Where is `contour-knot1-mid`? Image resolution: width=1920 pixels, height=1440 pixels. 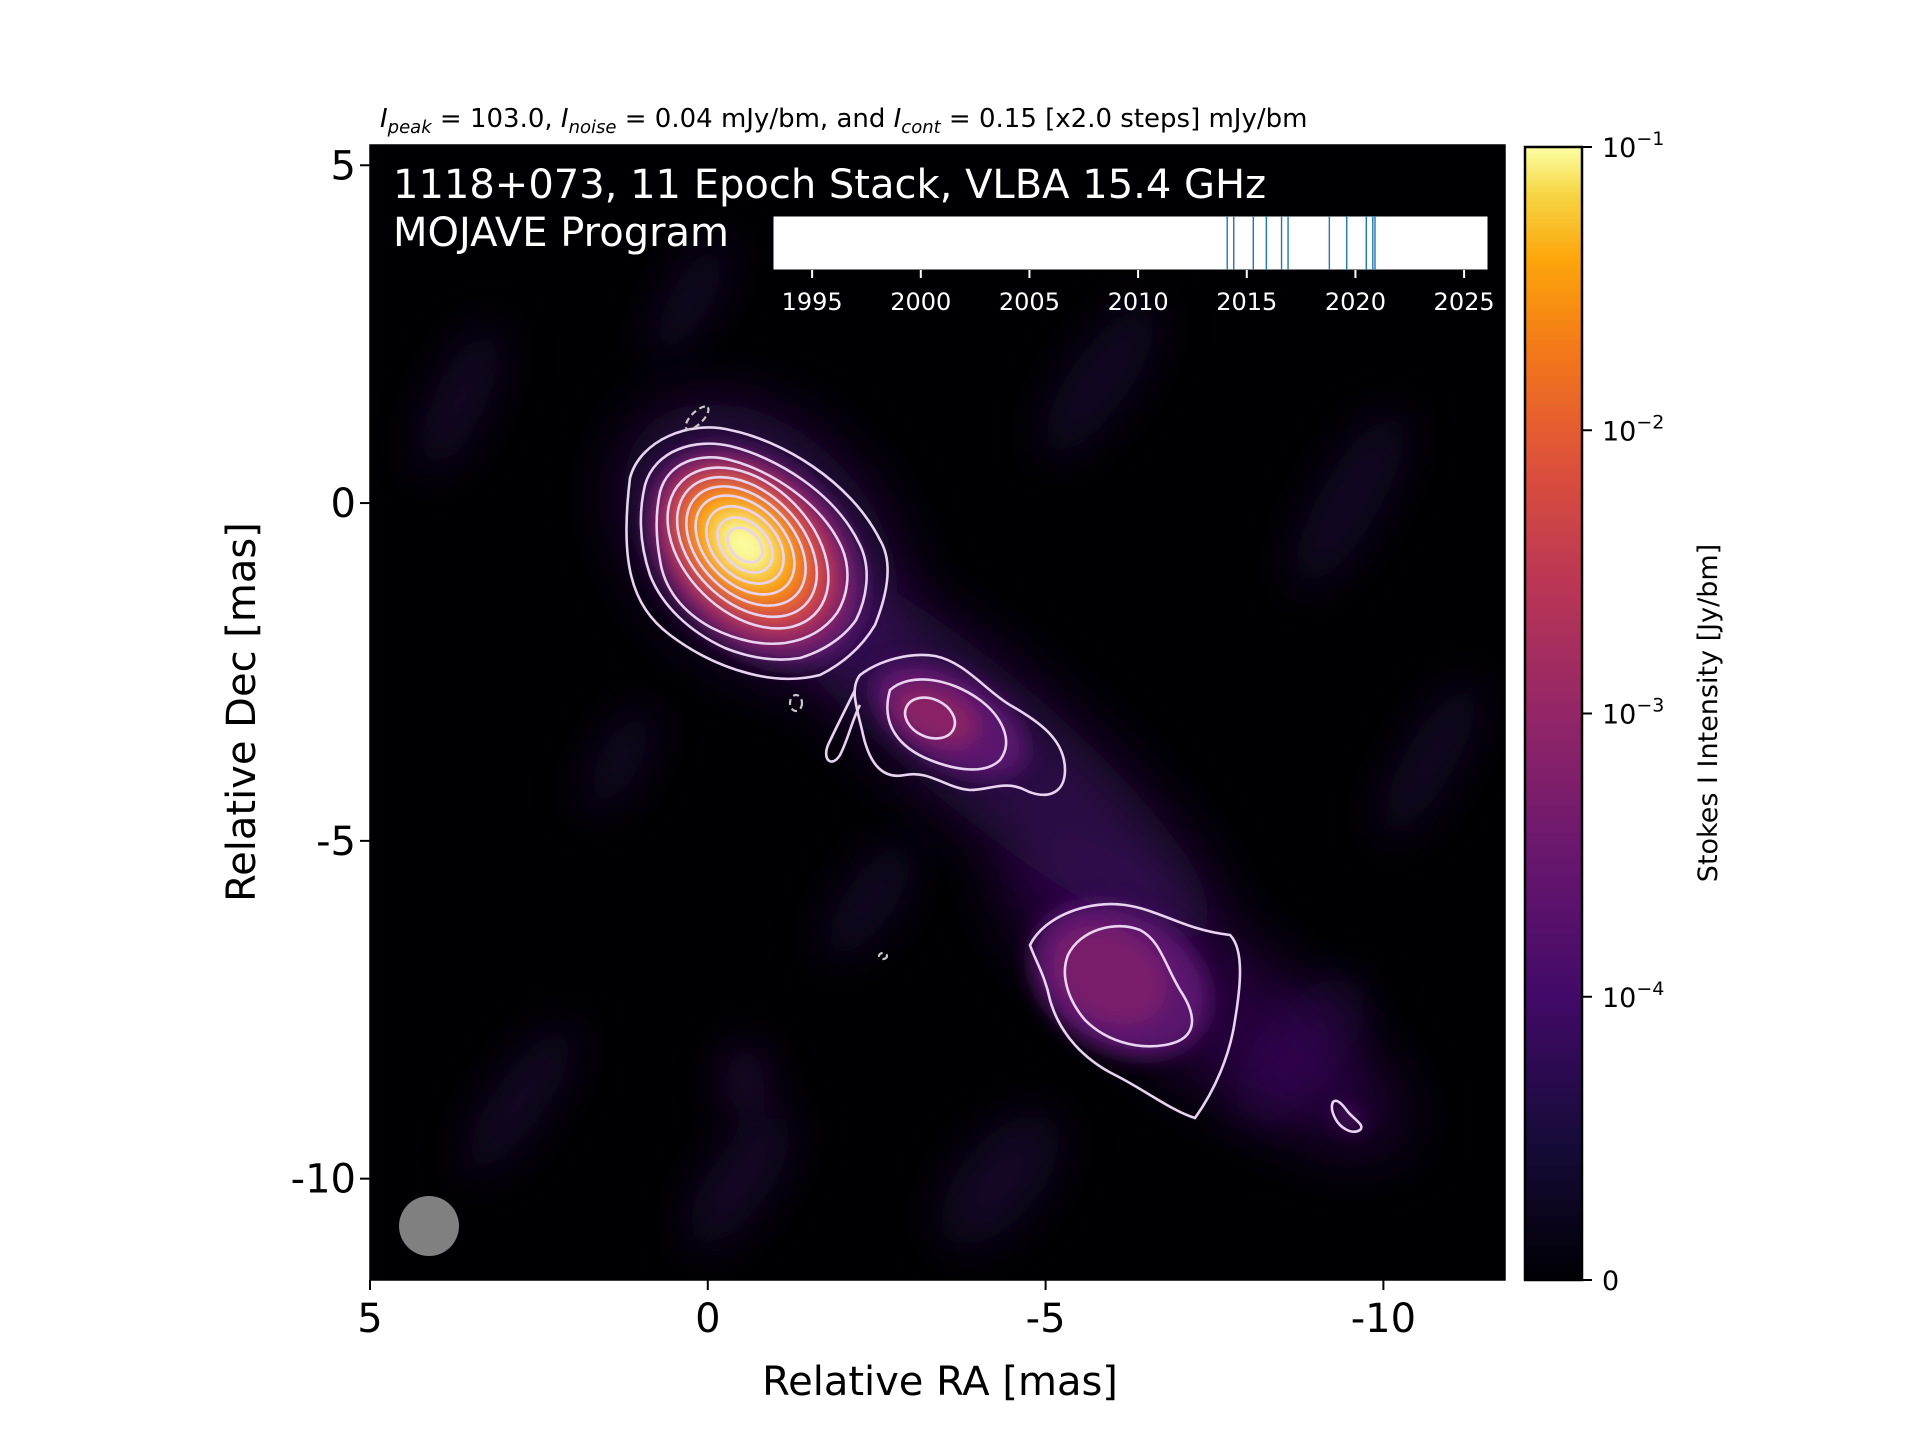 contour-knot1-mid is located at coordinates (947, 724).